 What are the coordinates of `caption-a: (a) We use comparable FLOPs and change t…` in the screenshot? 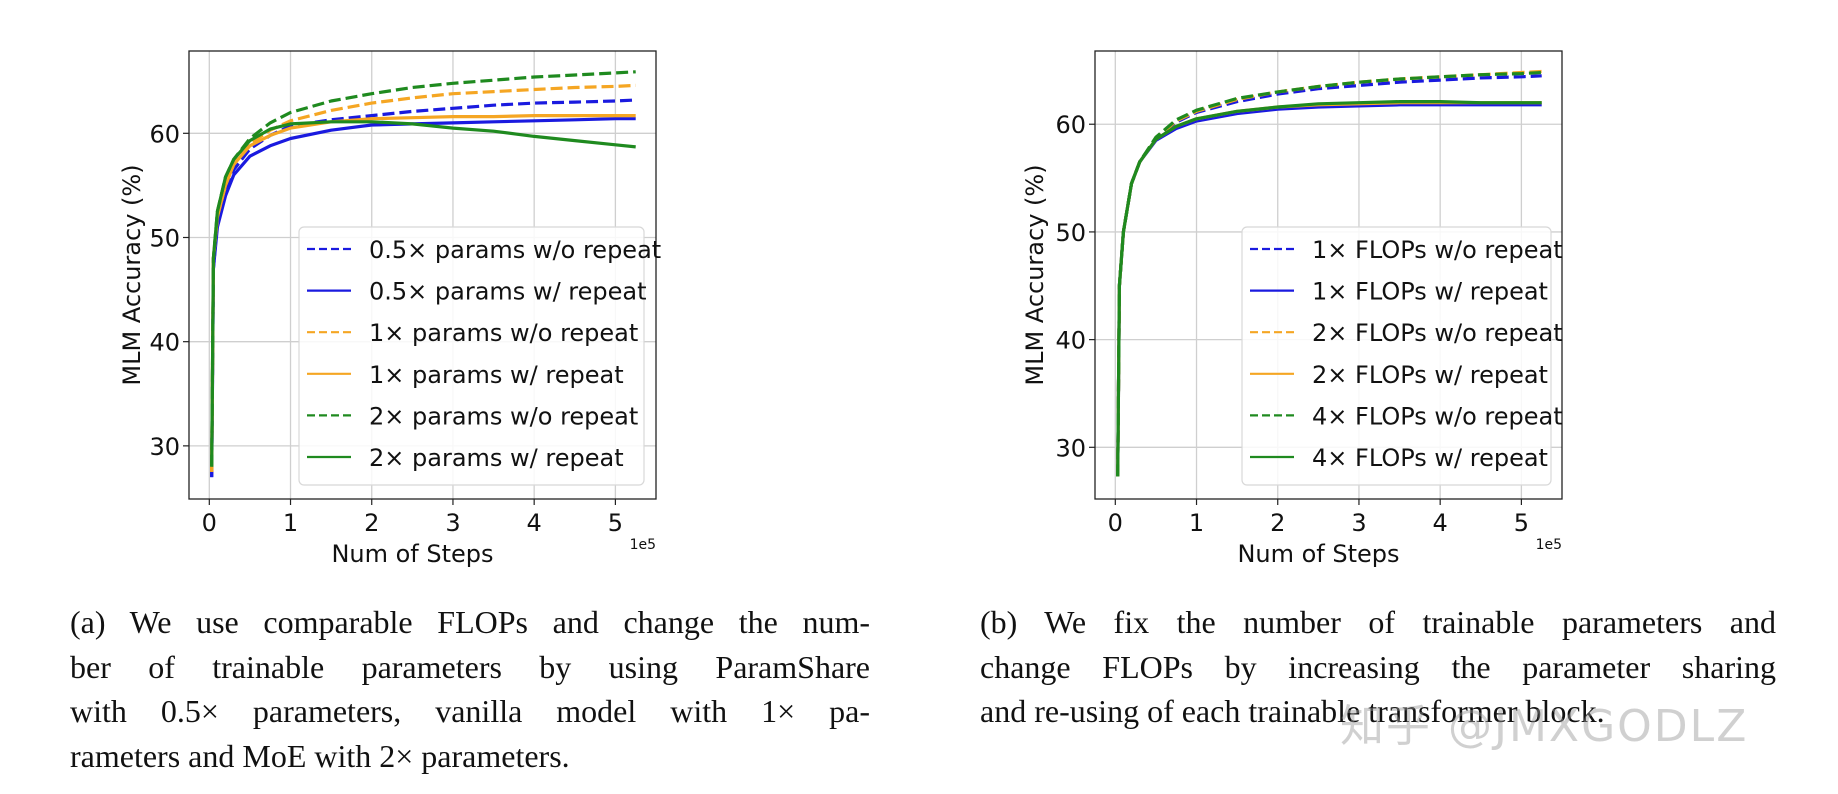 It's located at (470, 689).